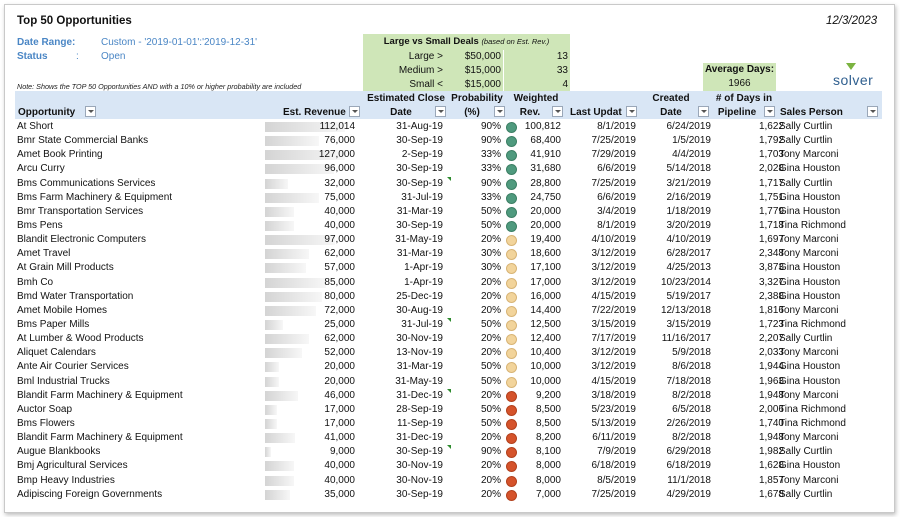 The width and height of the screenshot is (900, 517). What do you see at coordinates (490, 254) in the screenshot?
I see `probability: 30%` at bounding box center [490, 254].